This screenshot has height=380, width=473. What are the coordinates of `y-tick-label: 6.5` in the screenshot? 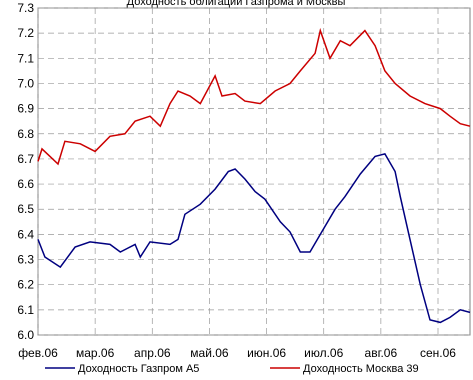 It's located at (25, 209).